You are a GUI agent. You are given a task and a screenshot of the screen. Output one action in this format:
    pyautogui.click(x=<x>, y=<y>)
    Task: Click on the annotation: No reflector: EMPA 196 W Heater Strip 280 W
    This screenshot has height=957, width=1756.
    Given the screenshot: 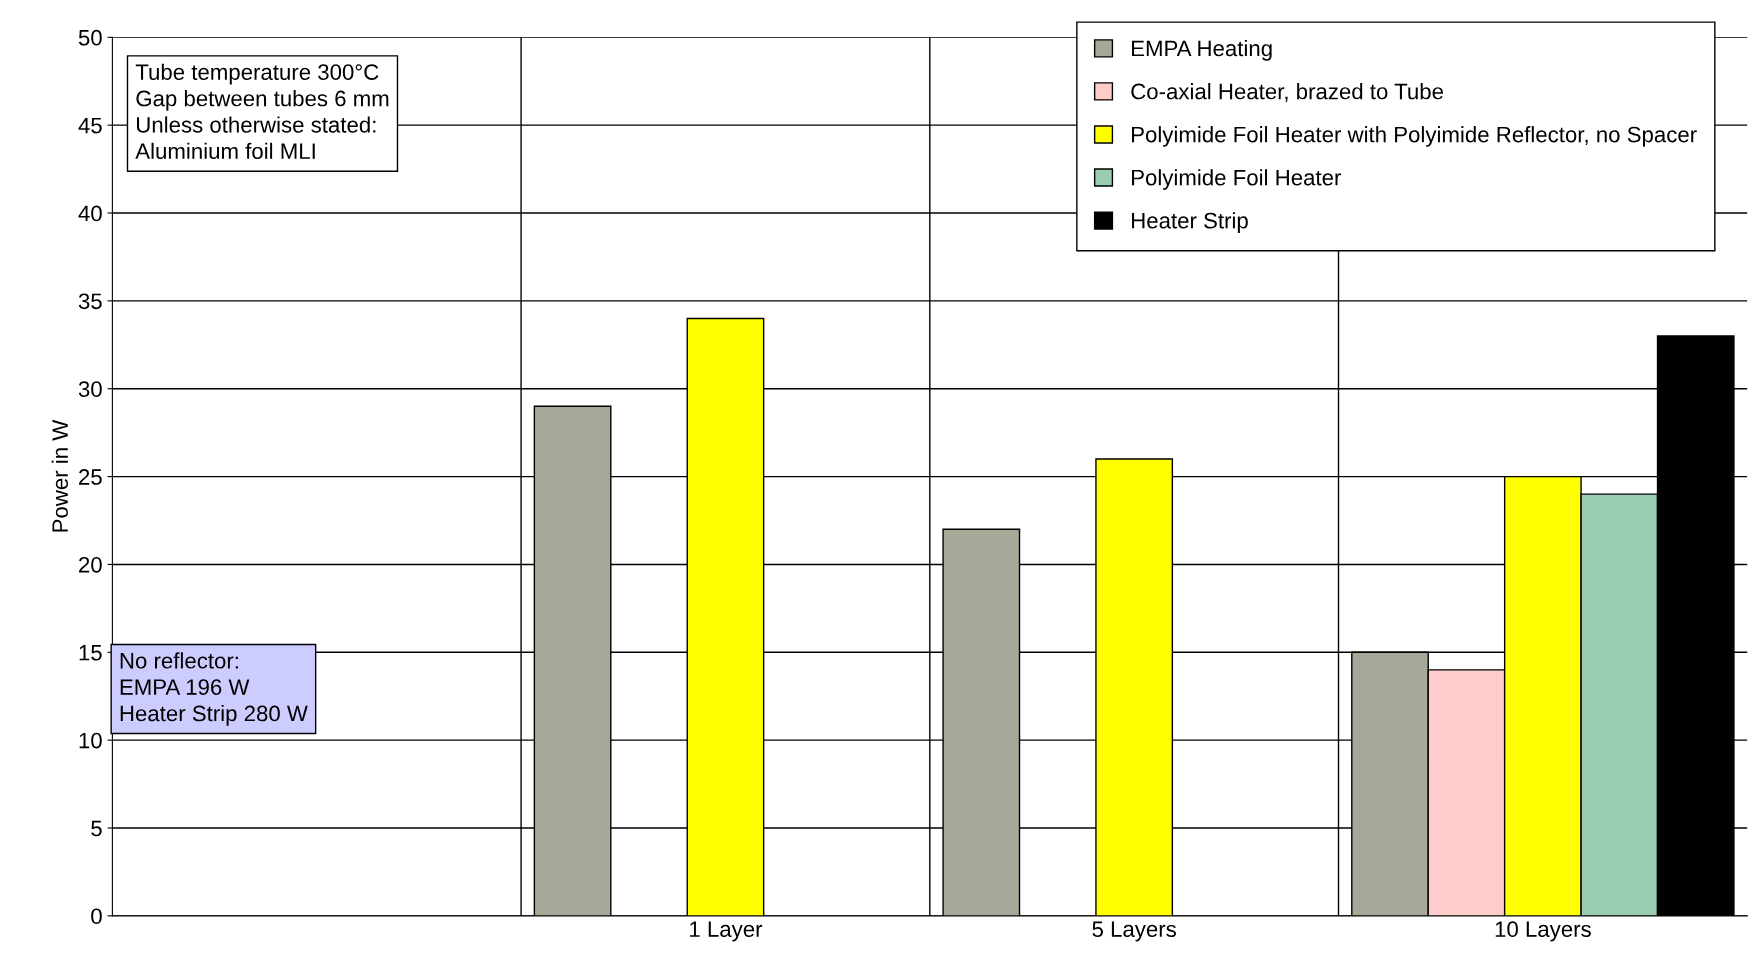 What is the action you would take?
    pyautogui.click(x=214, y=689)
    